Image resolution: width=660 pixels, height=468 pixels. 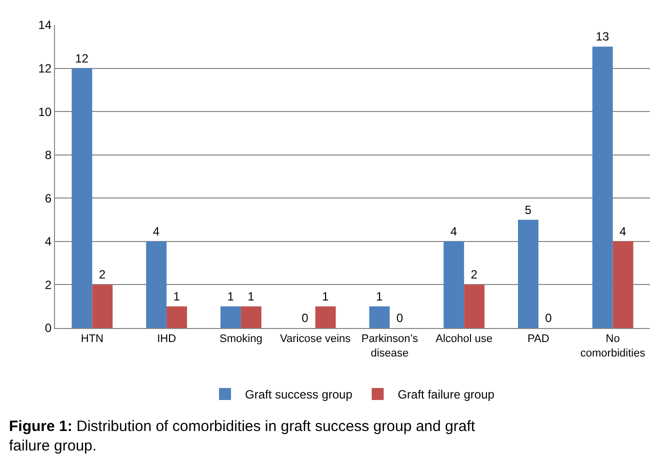 What do you see at coordinates (613, 346) in the screenshot?
I see `x-tick-label: No comorbidities` at bounding box center [613, 346].